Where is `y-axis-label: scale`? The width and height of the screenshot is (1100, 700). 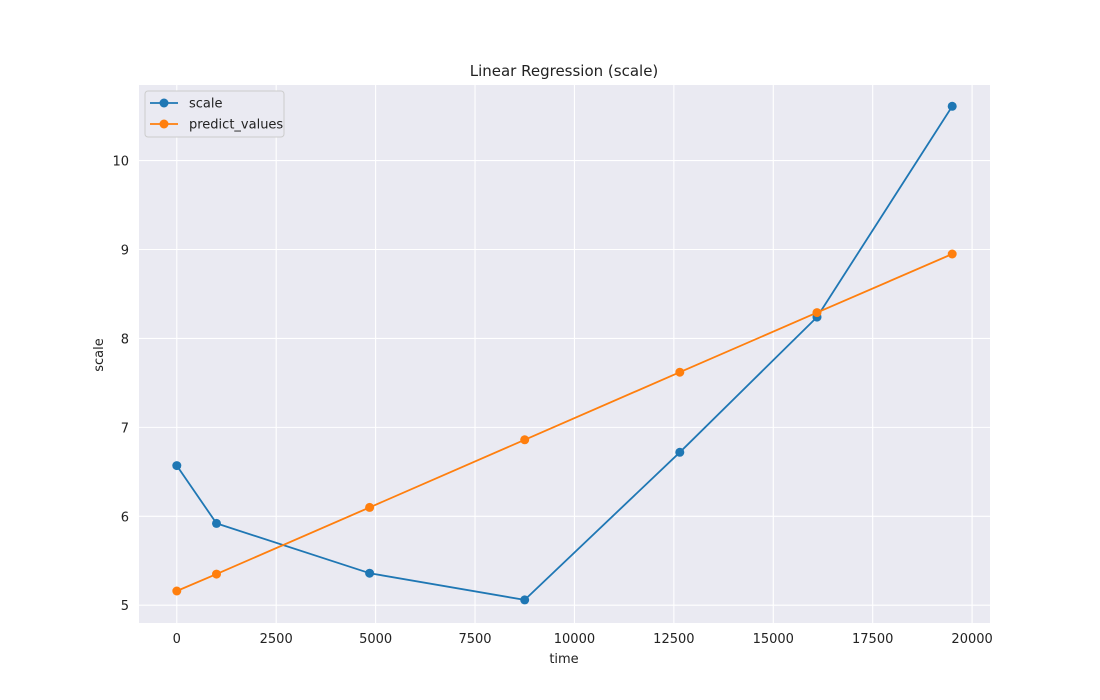 y-axis-label: scale is located at coordinates (99, 355).